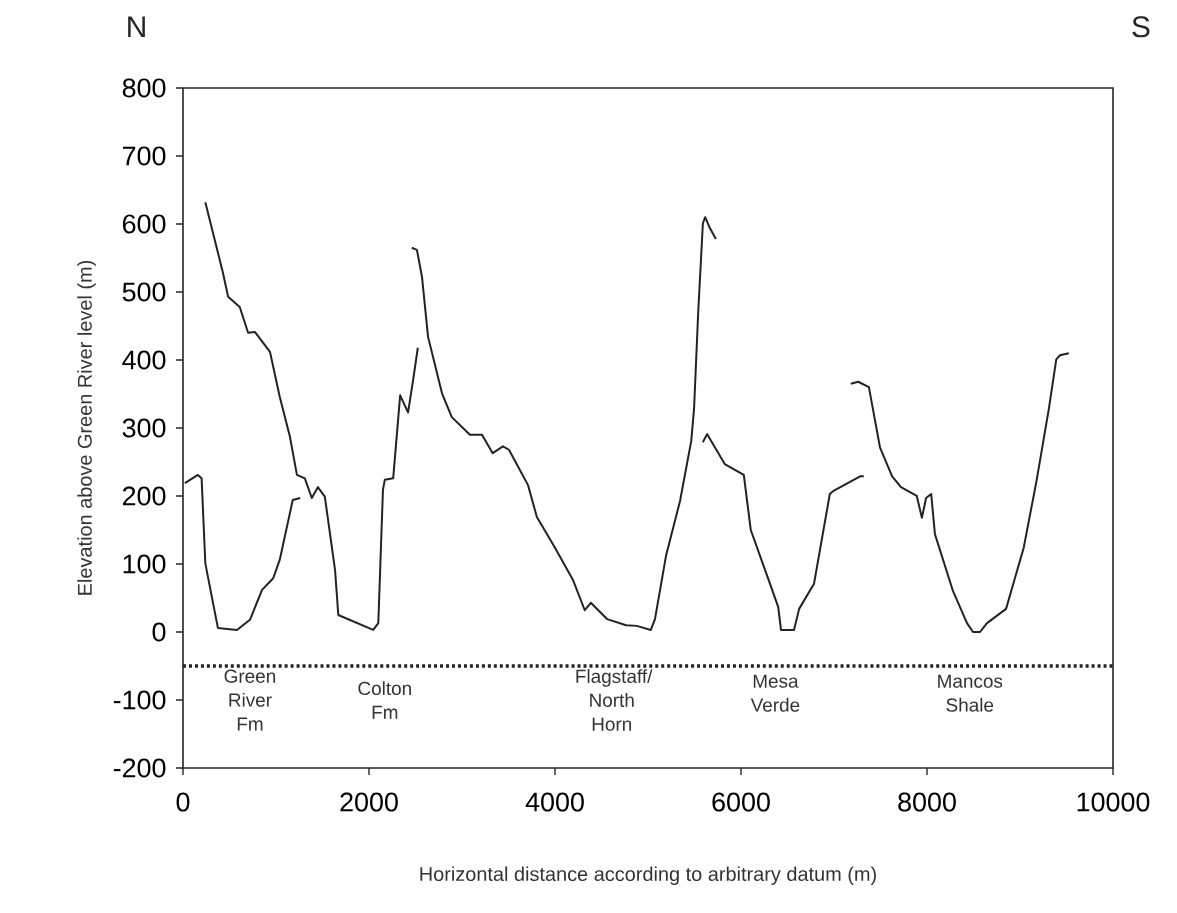 The image size is (1177, 913). What do you see at coordinates (144, 360) in the screenshot?
I see `y-tick-label: 400` at bounding box center [144, 360].